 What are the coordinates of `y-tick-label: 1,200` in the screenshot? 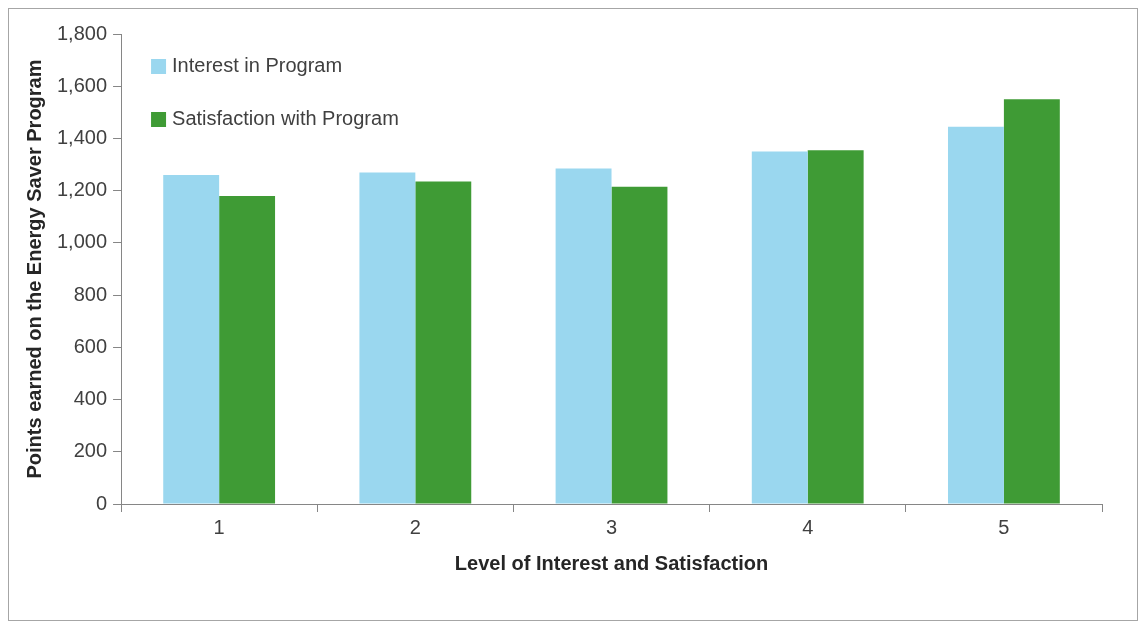 It's located at (82, 189).